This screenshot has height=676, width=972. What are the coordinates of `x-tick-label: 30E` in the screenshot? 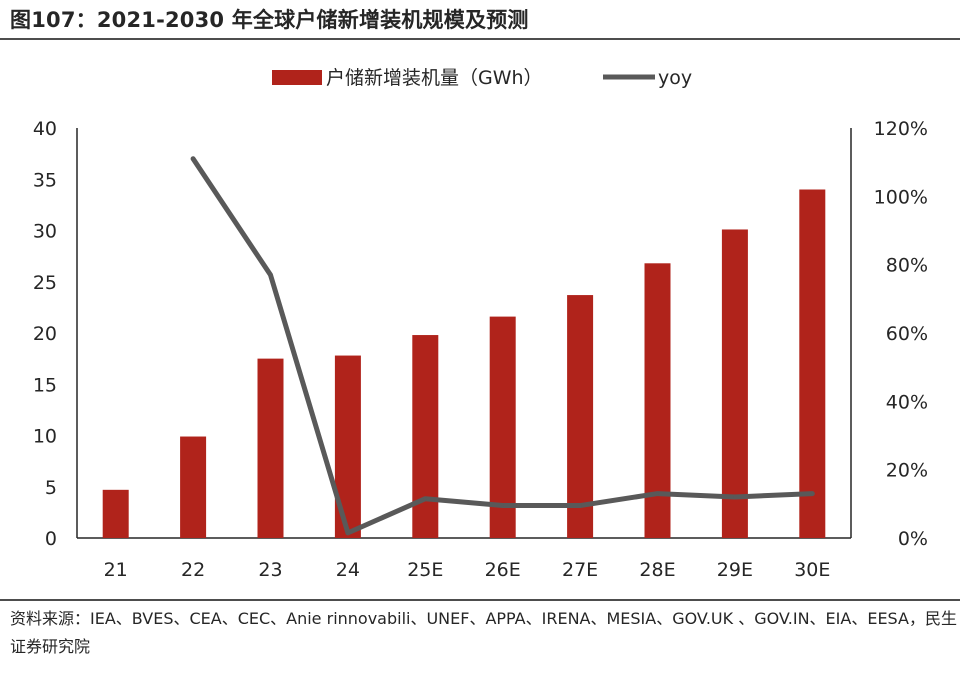 It's located at (812, 570).